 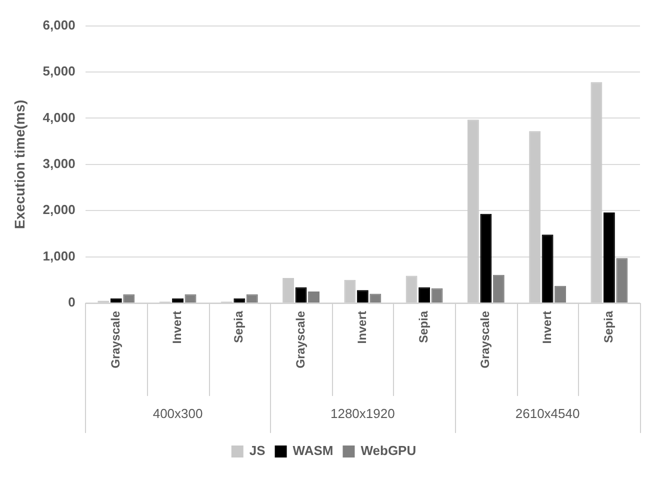 What do you see at coordinates (547, 414) in the screenshot?
I see `text: 2610x4540` at bounding box center [547, 414].